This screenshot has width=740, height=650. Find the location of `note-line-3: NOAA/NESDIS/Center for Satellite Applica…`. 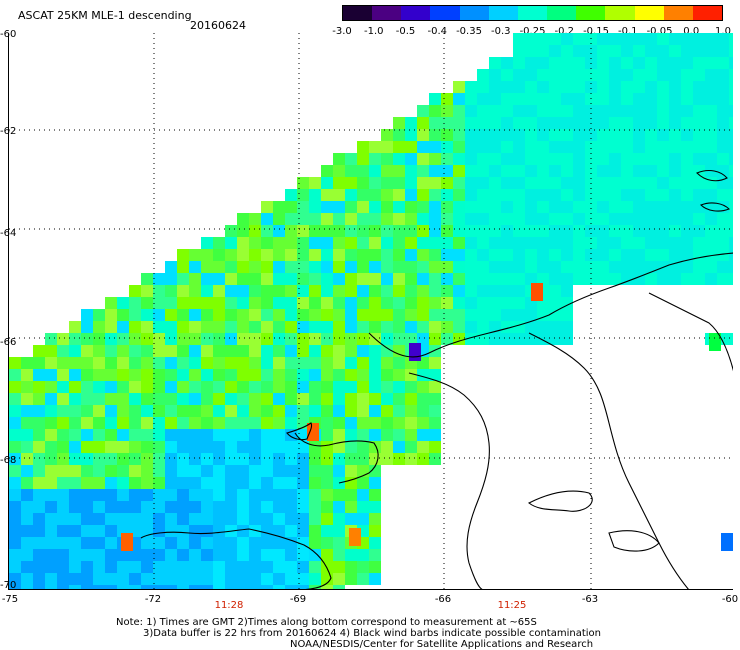

note-line-3: NOAA/NESDIS/Center for Satellite Applica… is located at coordinates (442, 644).